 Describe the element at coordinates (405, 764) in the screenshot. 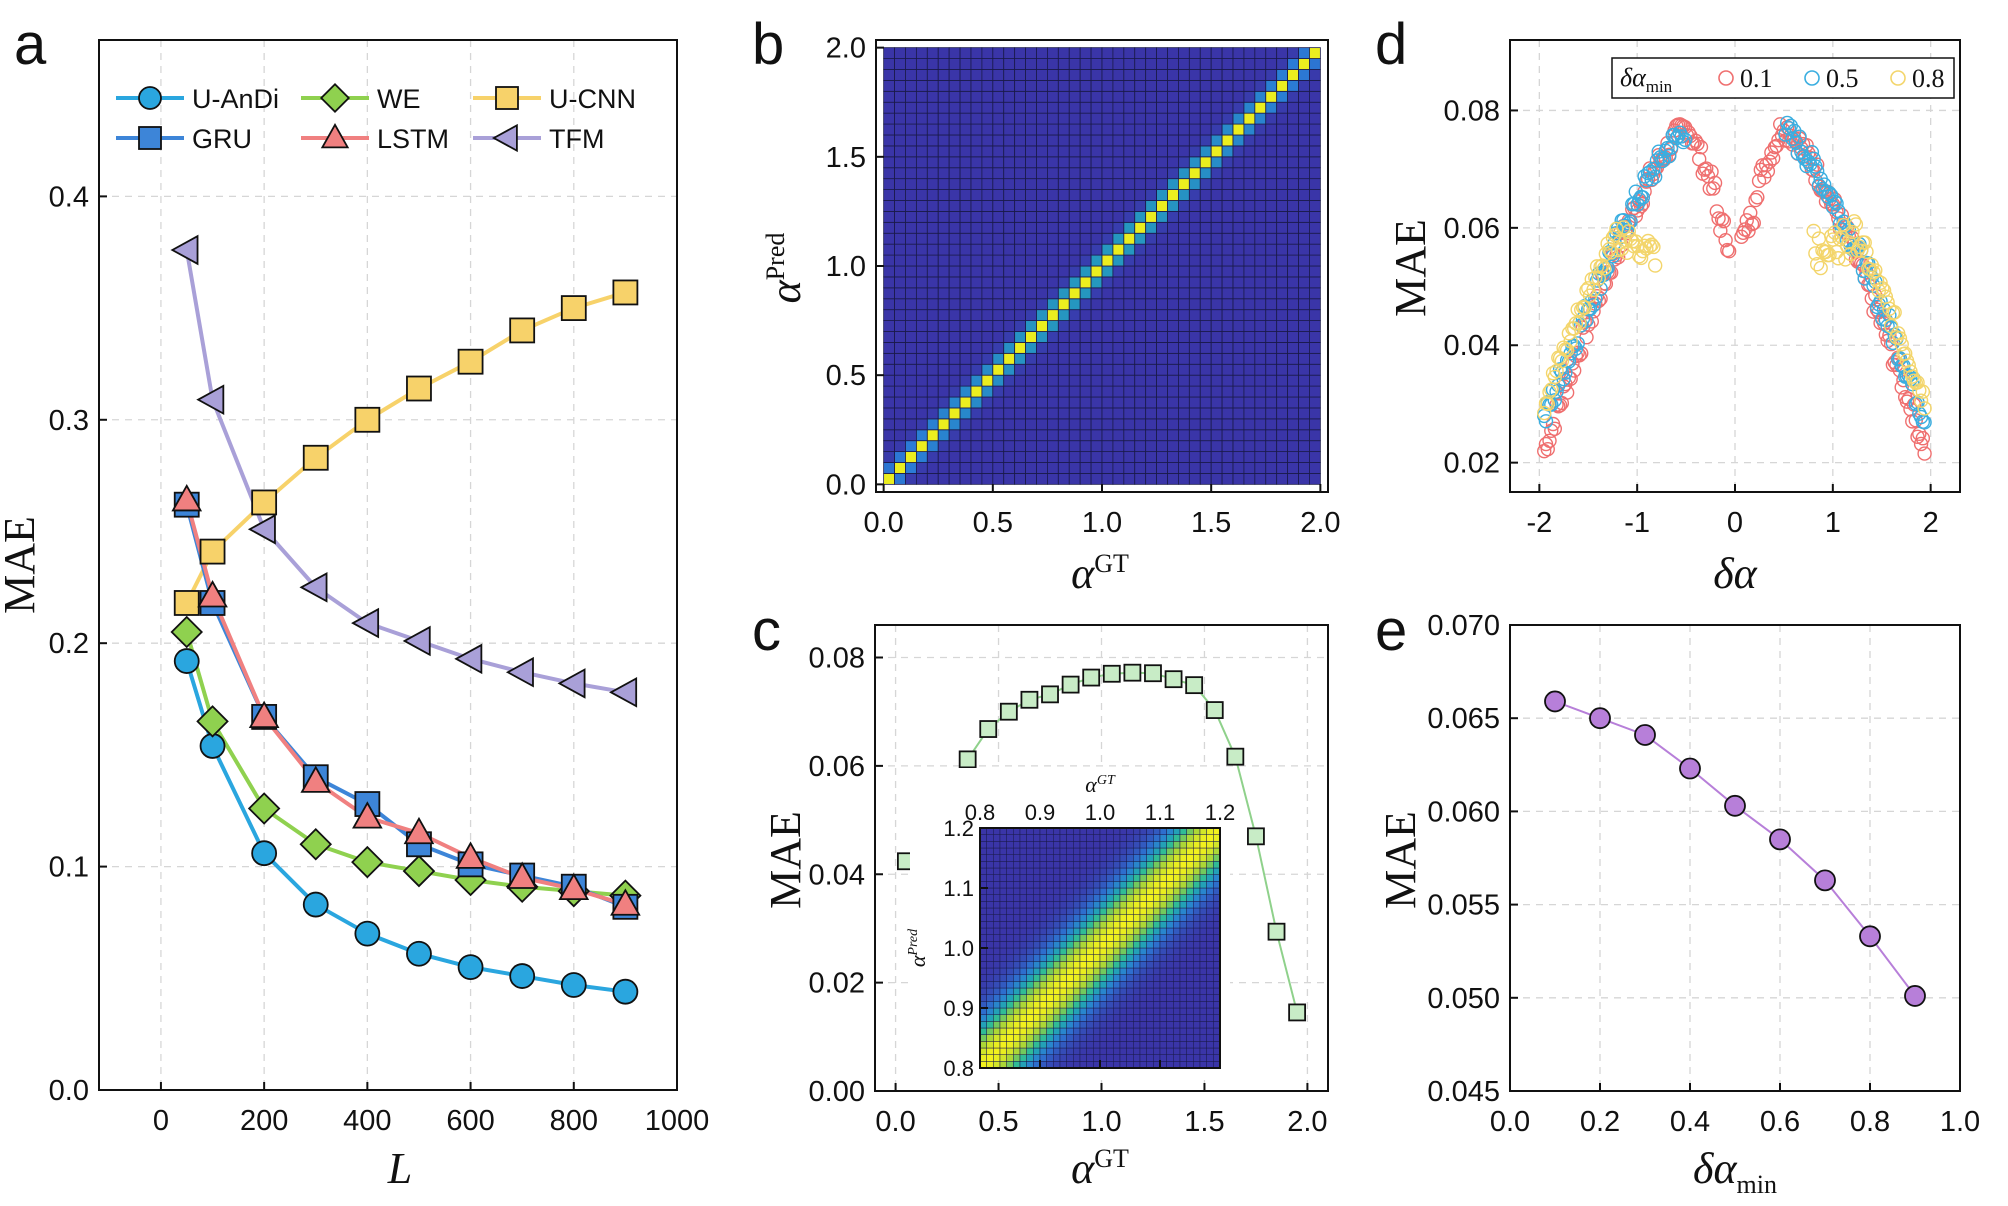

I see `series-line-WE` at that location.